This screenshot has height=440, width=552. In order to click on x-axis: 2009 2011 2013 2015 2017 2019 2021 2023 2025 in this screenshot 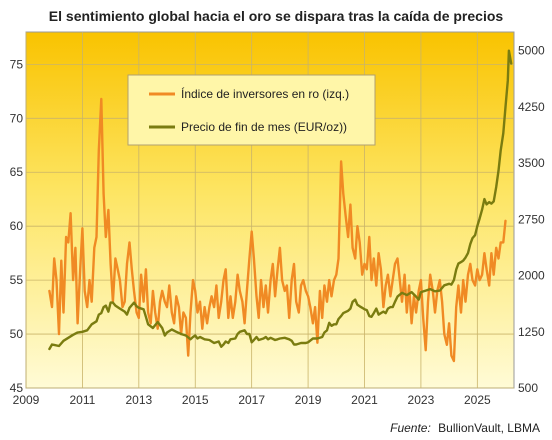, I will do `click(252, 400)`.